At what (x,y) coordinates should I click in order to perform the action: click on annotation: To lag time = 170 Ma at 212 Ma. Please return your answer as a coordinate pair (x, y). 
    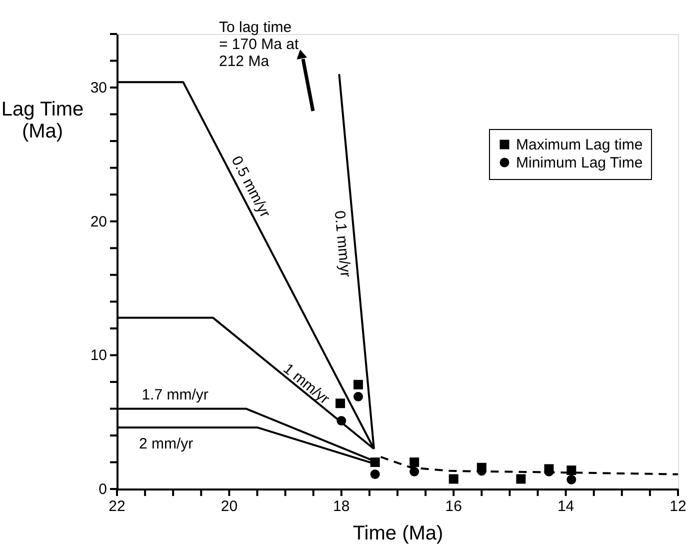
    Looking at the image, I should click on (259, 44).